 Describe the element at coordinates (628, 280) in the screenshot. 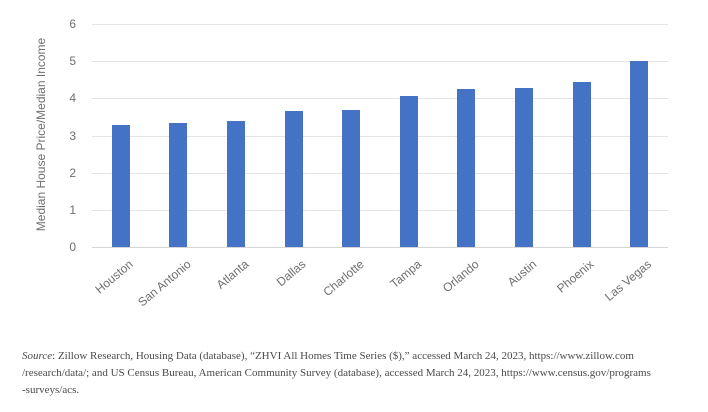

I see `x-tick-label: Las Vegas` at that location.